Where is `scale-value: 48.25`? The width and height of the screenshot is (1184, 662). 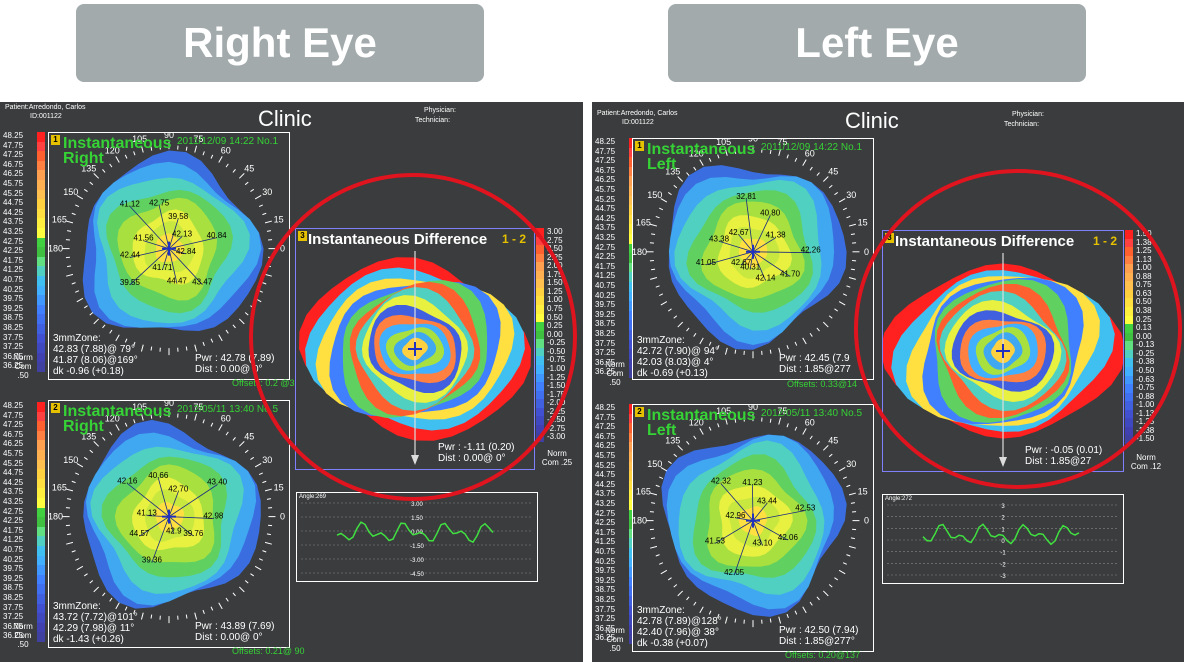
scale-value: 48.25 is located at coordinates (13, 405).